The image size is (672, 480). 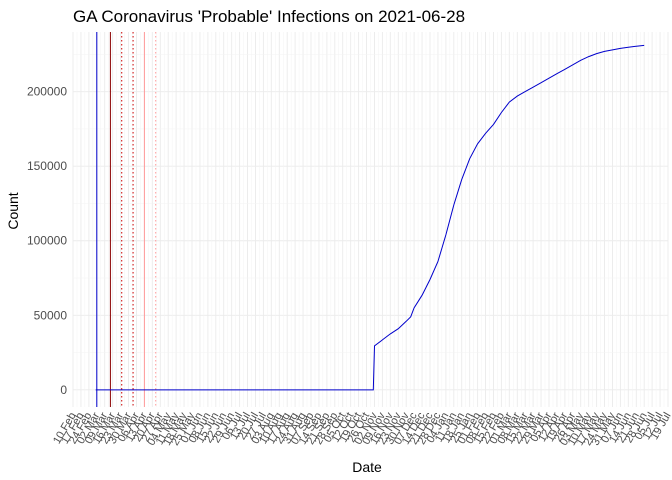 What do you see at coordinates (13, 210) in the screenshot?
I see `y-axis-title: Count` at bounding box center [13, 210].